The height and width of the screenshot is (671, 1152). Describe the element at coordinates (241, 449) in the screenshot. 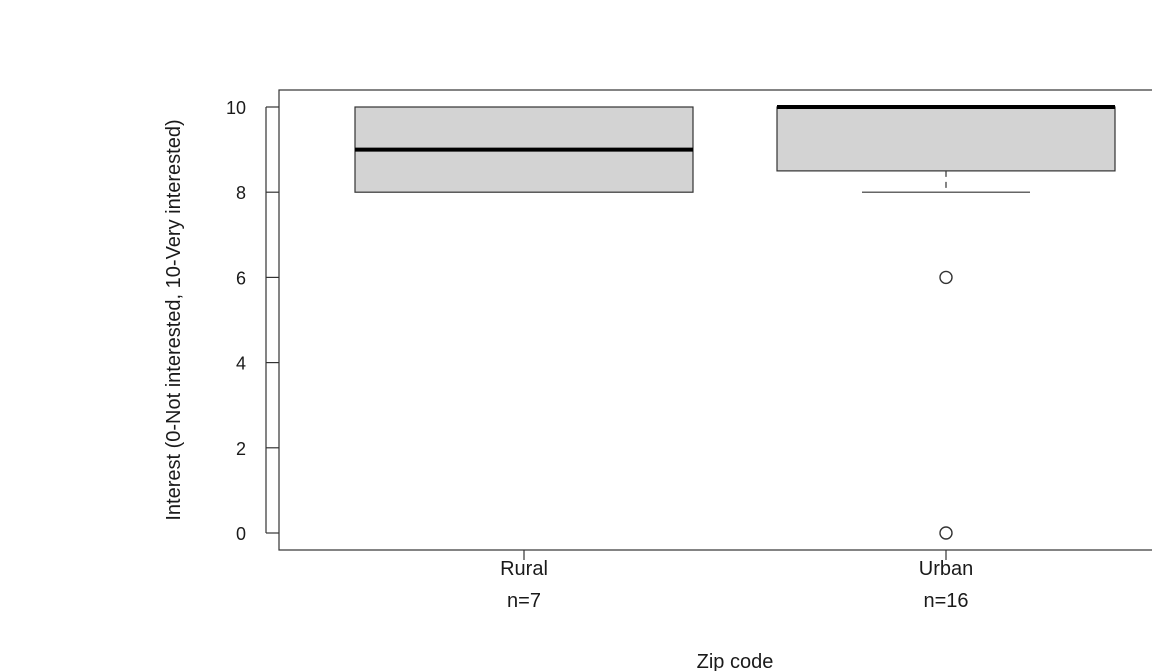

I see `y-tick-label-2: 2` at that location.